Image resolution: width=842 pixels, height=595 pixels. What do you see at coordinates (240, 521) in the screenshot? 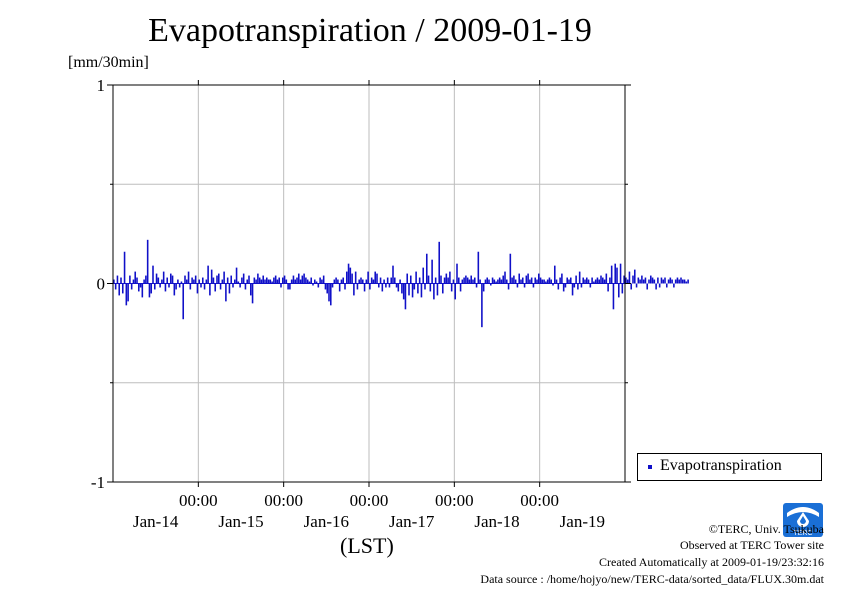
I see `x-tick-label-date: Jan-15` at bounding box center [240, 521].